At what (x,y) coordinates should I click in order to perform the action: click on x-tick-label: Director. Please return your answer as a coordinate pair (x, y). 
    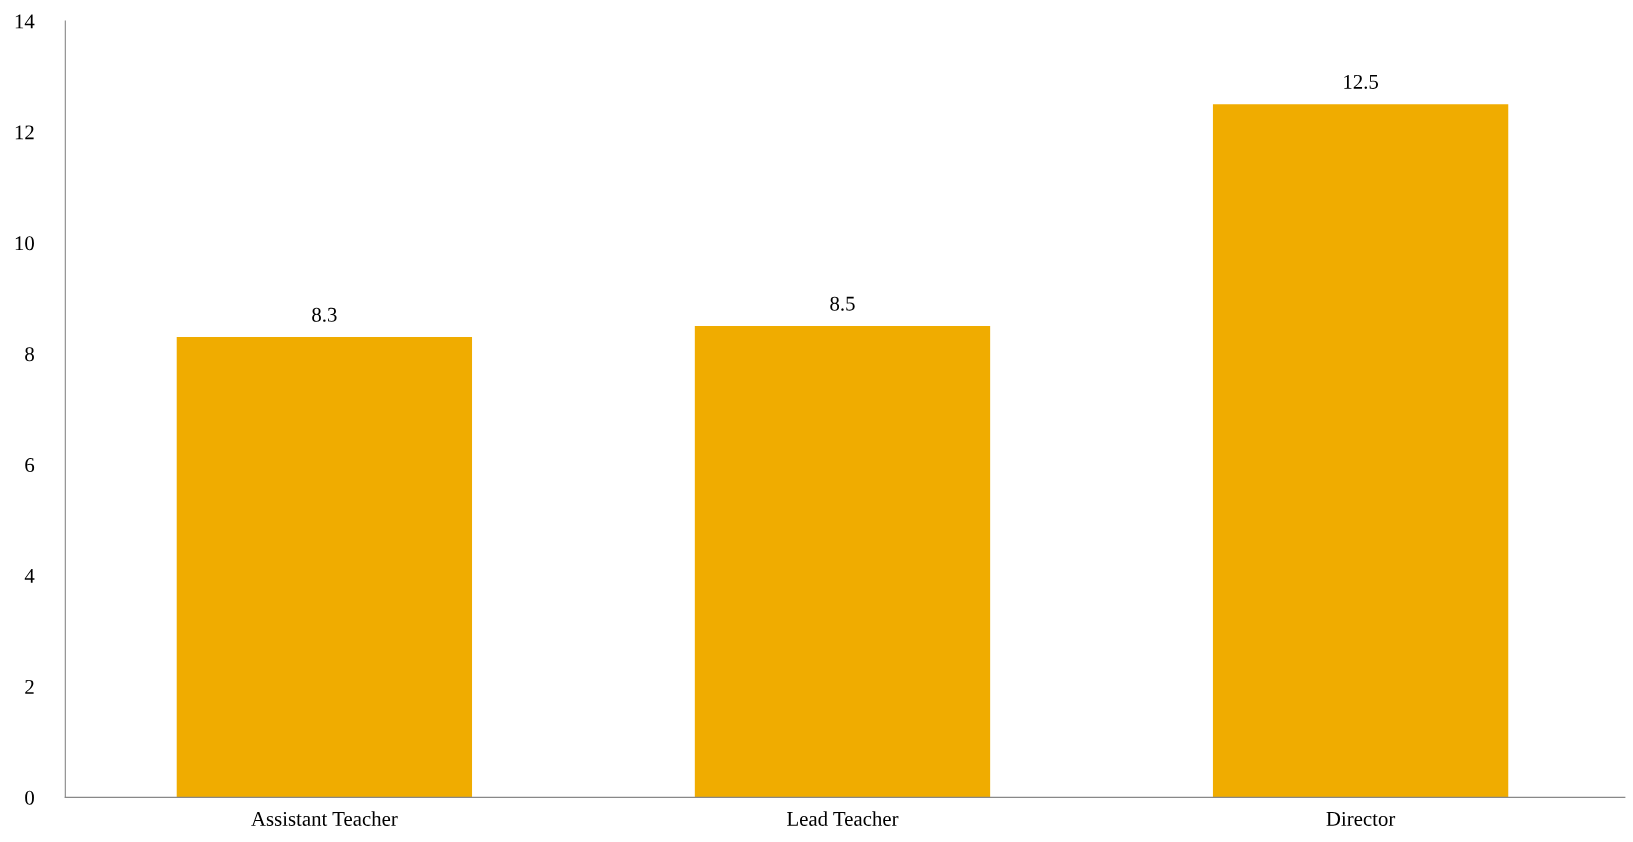
    Looking at the image, I should click on (1361, 818).